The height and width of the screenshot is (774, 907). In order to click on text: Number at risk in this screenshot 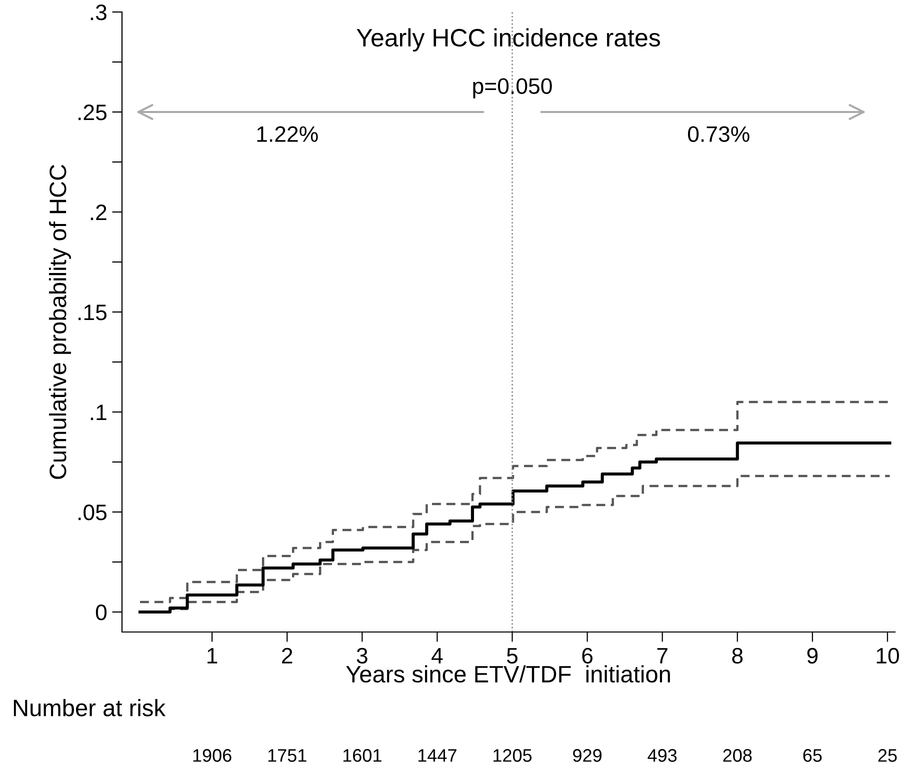, I will do `click(90, 707)`.